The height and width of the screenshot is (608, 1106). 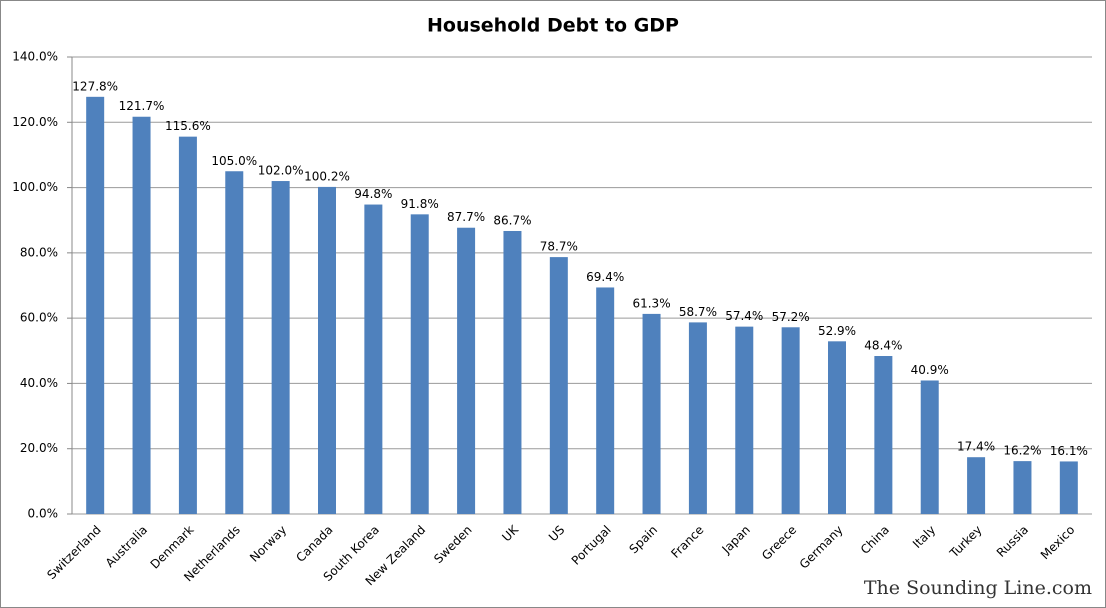 I want to click on data-label: 52.9%, so click(x=837, y=331).